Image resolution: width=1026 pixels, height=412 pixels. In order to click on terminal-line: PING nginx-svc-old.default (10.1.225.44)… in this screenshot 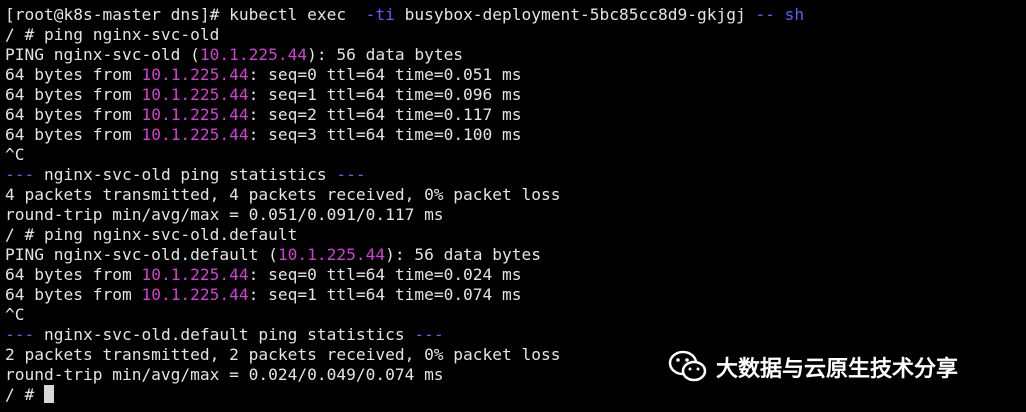, I will do `click(404, 255)`.